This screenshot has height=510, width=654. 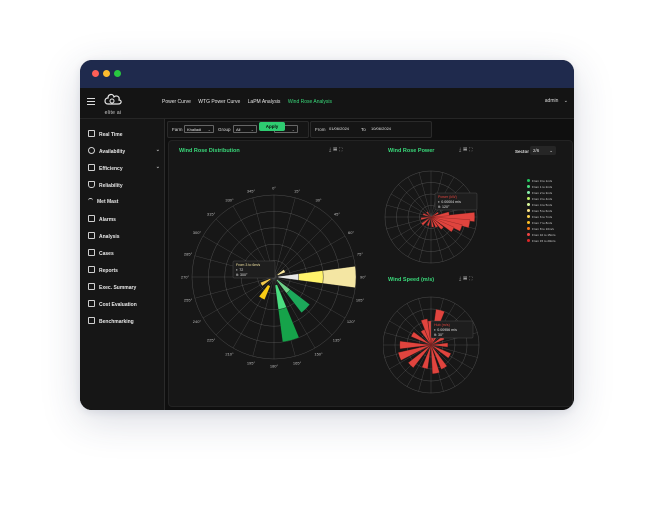 What do you see at coordinates (211, 214) in the screenshot?
I see `angular-tick-label: 315°` at bounding box center [211, 214].